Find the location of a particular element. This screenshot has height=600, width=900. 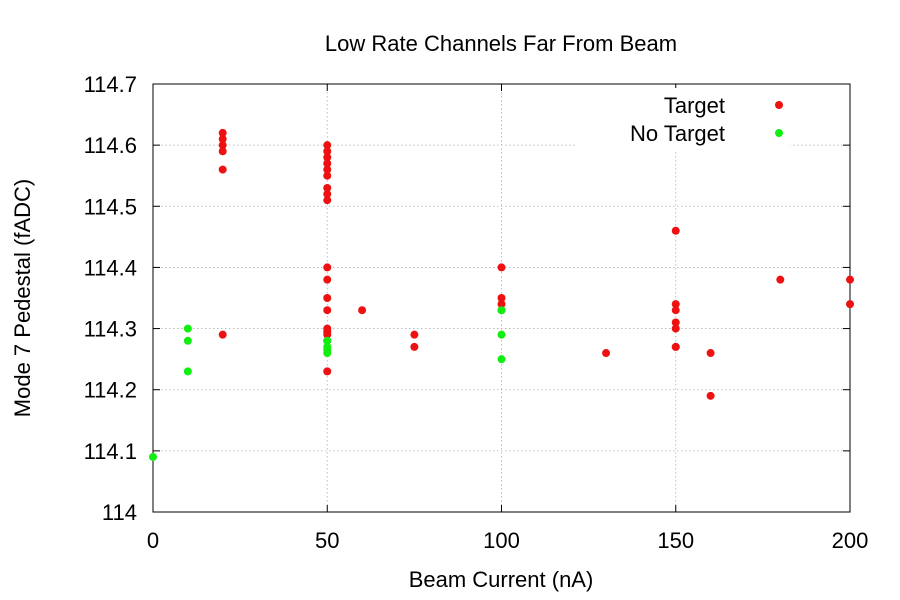

x-tick-label: 0 is located at coordinates (153, 540).